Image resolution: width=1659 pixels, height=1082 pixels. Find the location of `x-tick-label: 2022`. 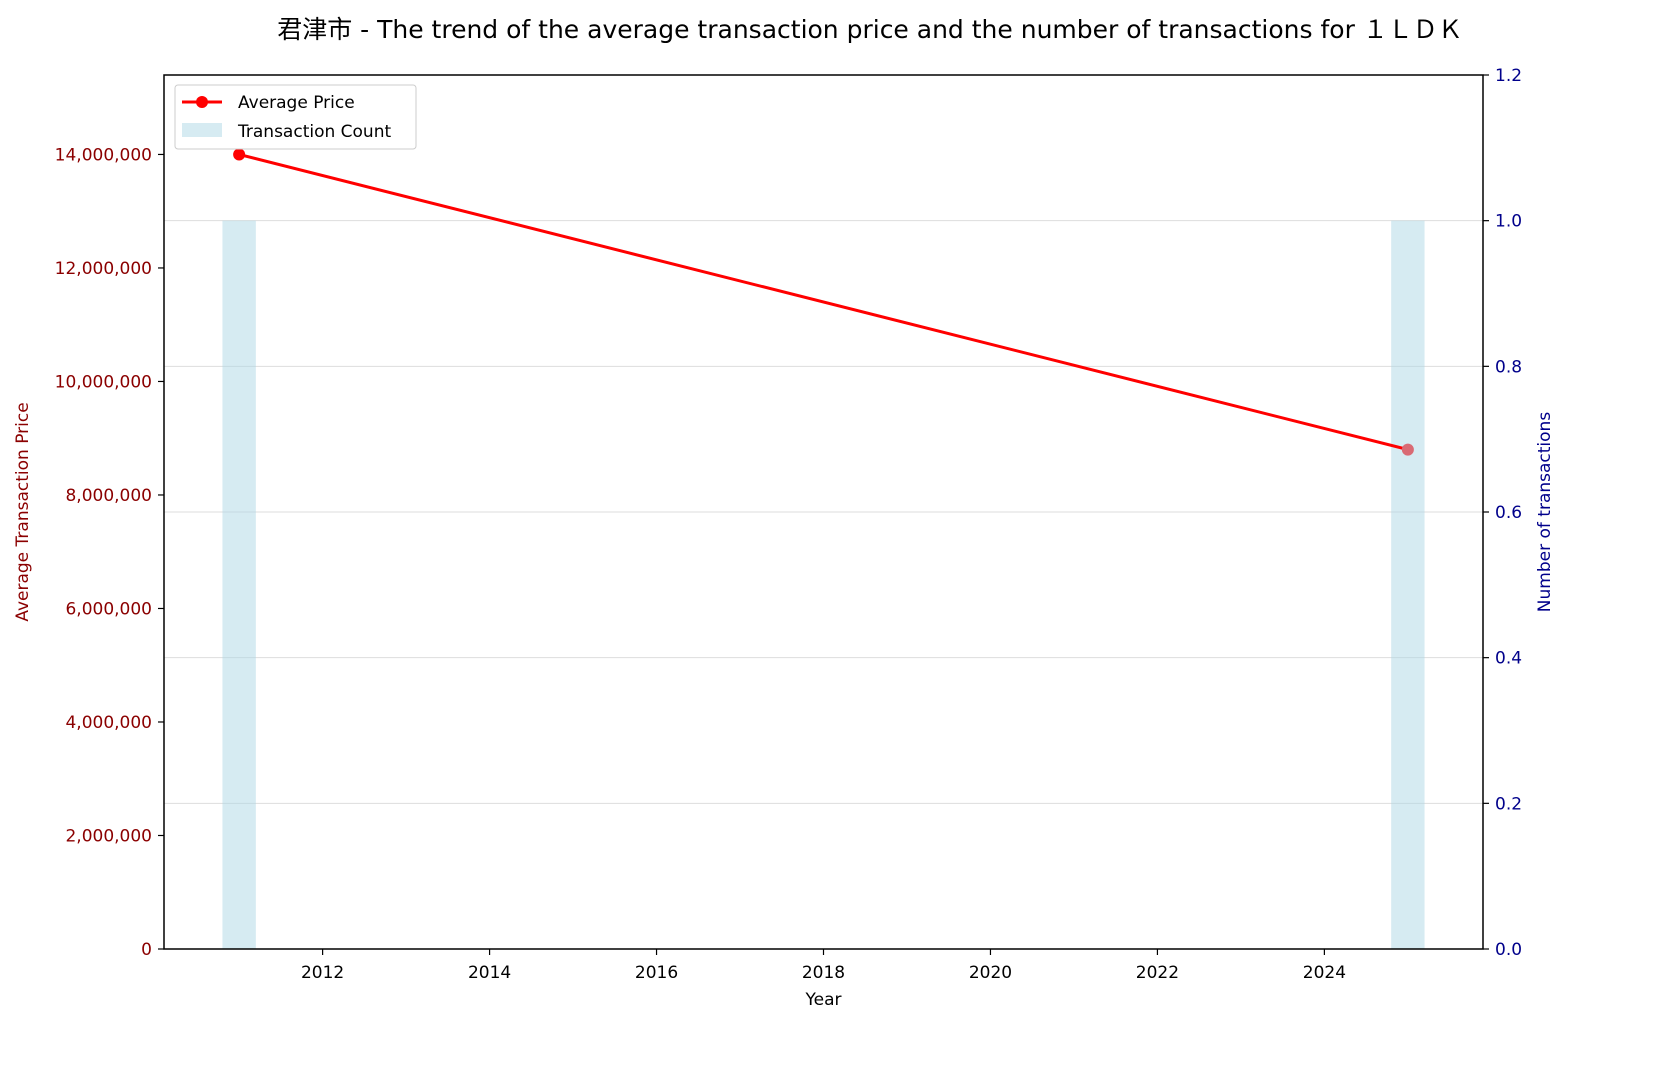

x-tick-label: 2022 is located at coordinates (1157, 973).